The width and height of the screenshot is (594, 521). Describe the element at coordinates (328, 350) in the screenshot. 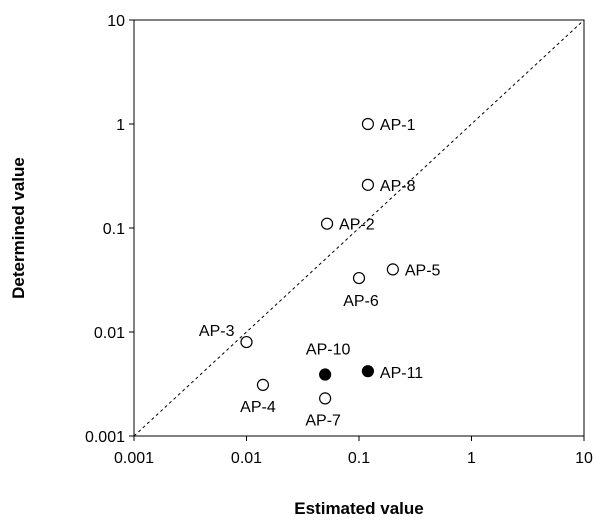

I see `point-label-ap-10: AP-10` at that location.